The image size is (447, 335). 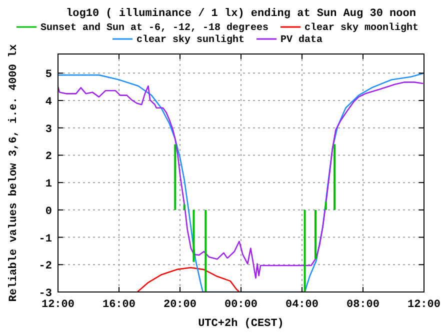 What do you see at coordinates (48, 75) in the screenshot?
I see `y-tick-label: 5` at bounding box center [48, 75].